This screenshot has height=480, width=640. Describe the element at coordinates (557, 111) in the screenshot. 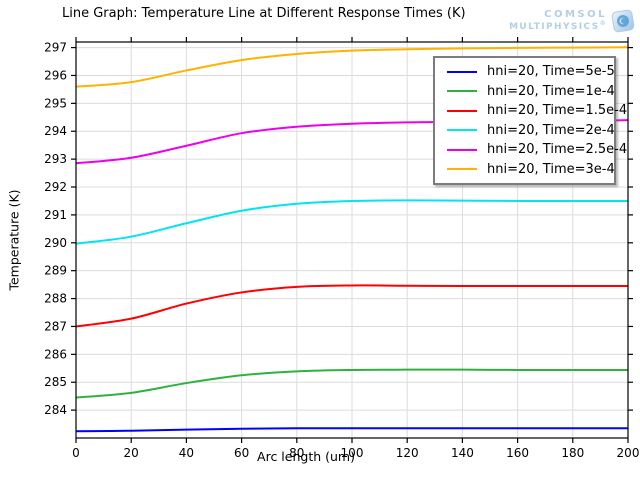

I see `legend-label: hni=20, Time=1.5e-4` at that location.